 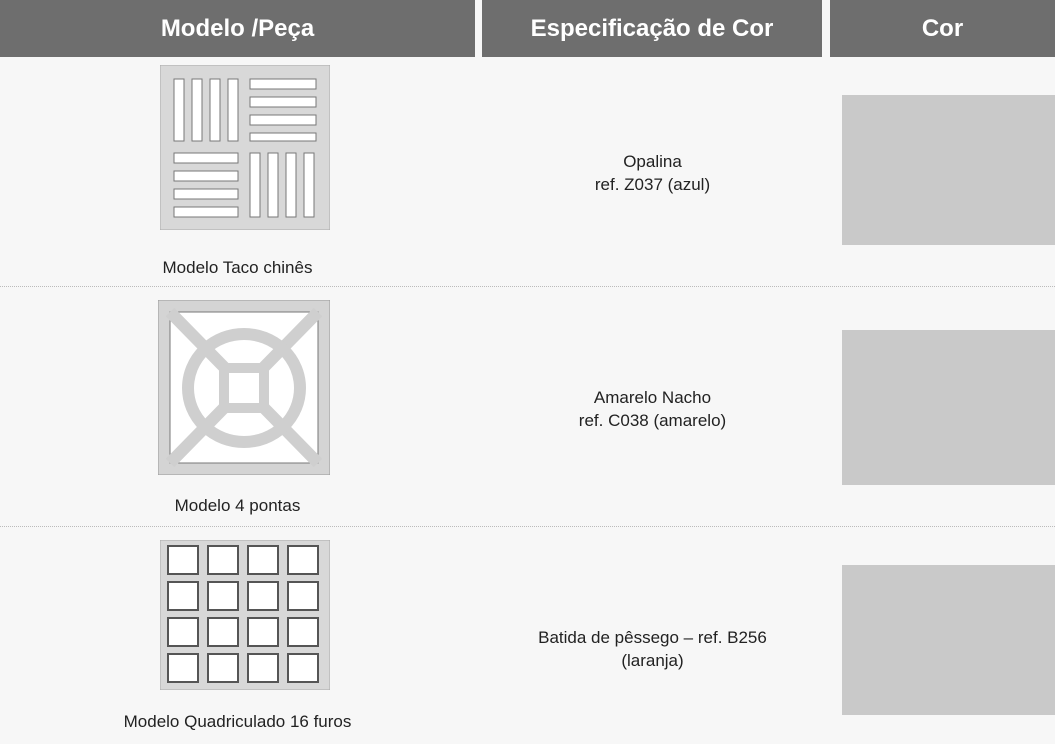 I want to click on model-label: Modelo 4 pontas, so click(x=237, y=505).